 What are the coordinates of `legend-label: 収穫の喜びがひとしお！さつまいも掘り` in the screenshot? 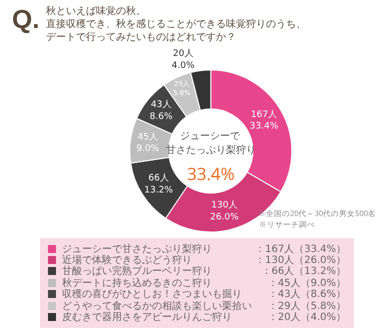 It's located at (152, 294).